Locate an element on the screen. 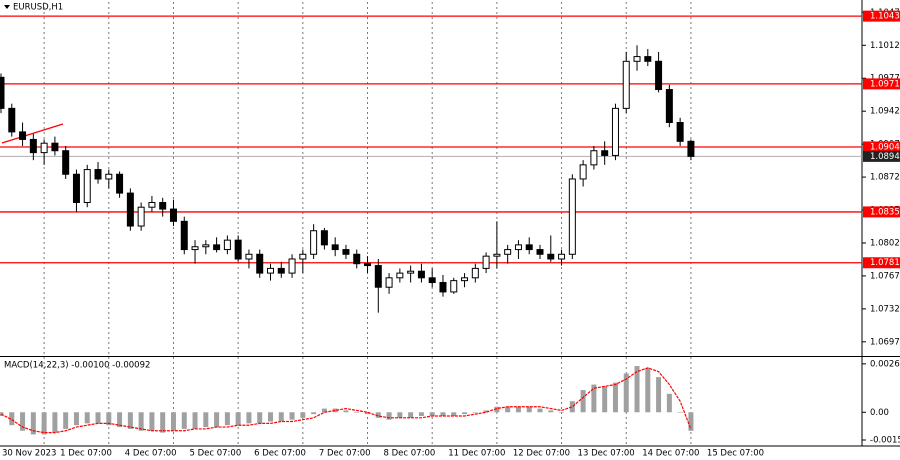 The height and width of the screenshot is (460, 900). x-tick-label: 12 Dec 07:00 is located at coordinates (541, 454).